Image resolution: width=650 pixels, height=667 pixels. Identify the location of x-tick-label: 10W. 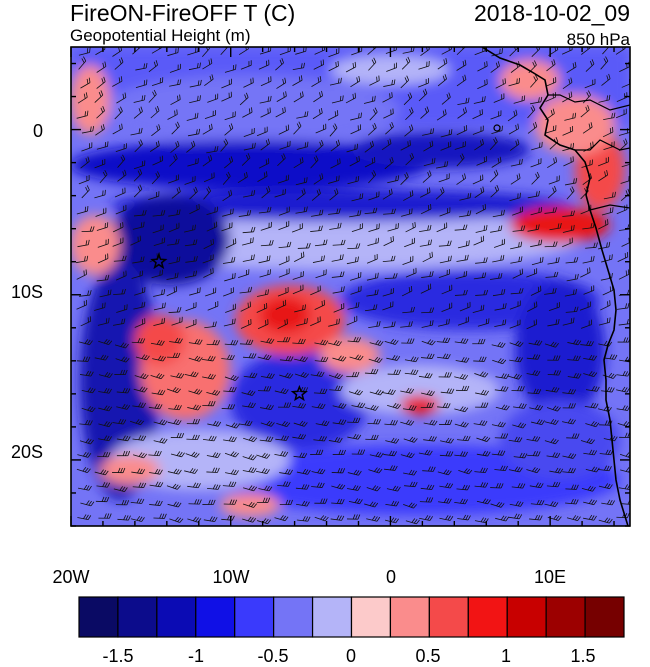
(230, 577).